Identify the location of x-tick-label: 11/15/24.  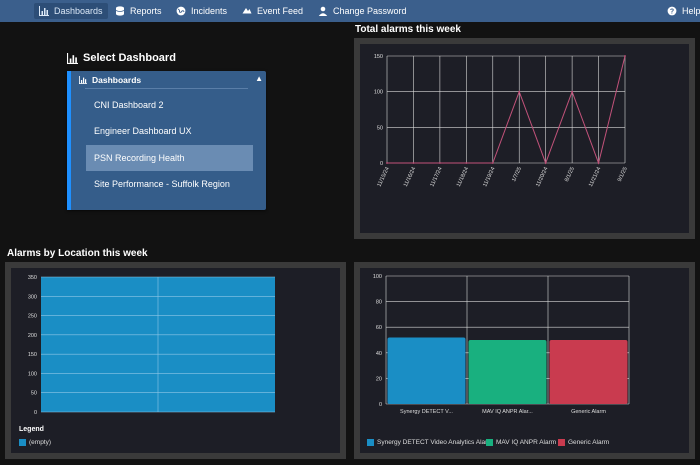
(383, 177).